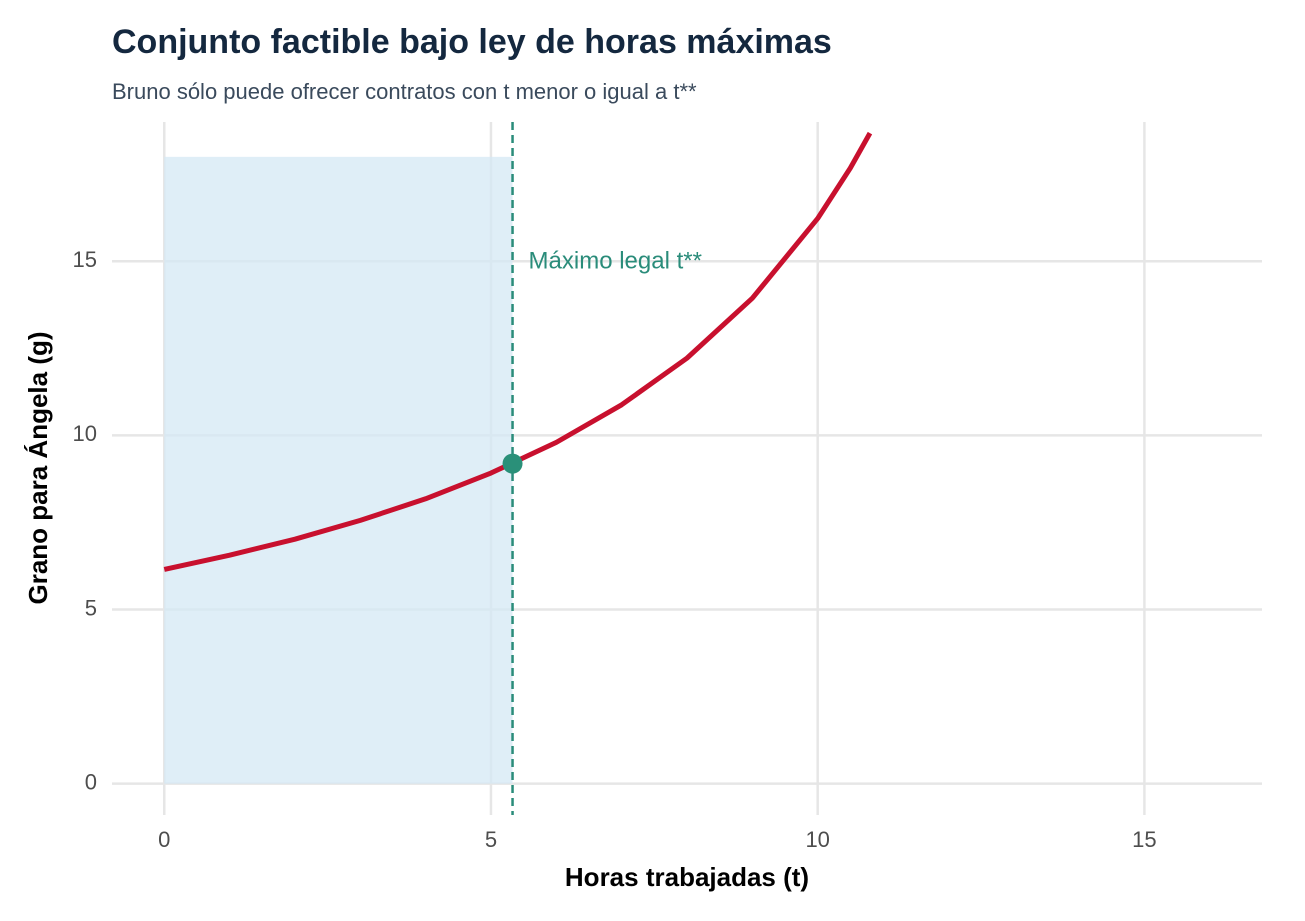 The image size is (1305, 921). Describe the element at coordinates (615, 260) in the screenshot. I see `legal-limit-label: Máximo legal t**` at that location.